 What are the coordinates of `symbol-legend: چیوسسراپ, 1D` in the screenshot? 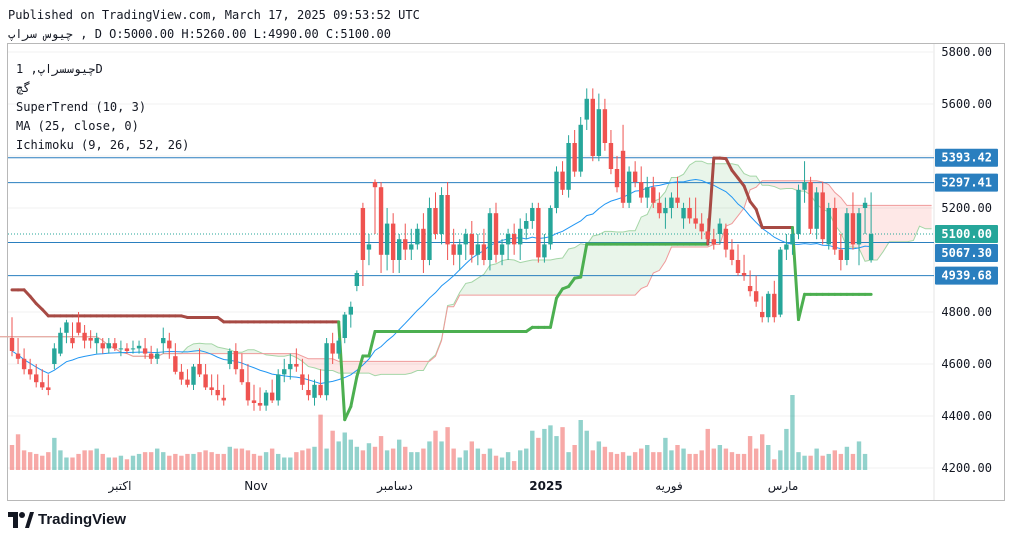 It's located at (59, 69).